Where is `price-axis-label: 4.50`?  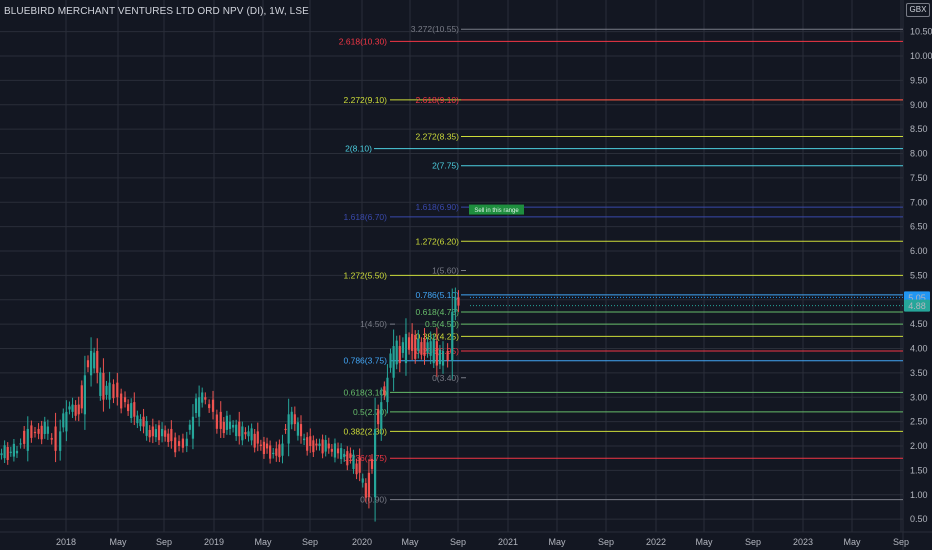 price-axis-label: 4.50 is located at coordinates (919, 324).